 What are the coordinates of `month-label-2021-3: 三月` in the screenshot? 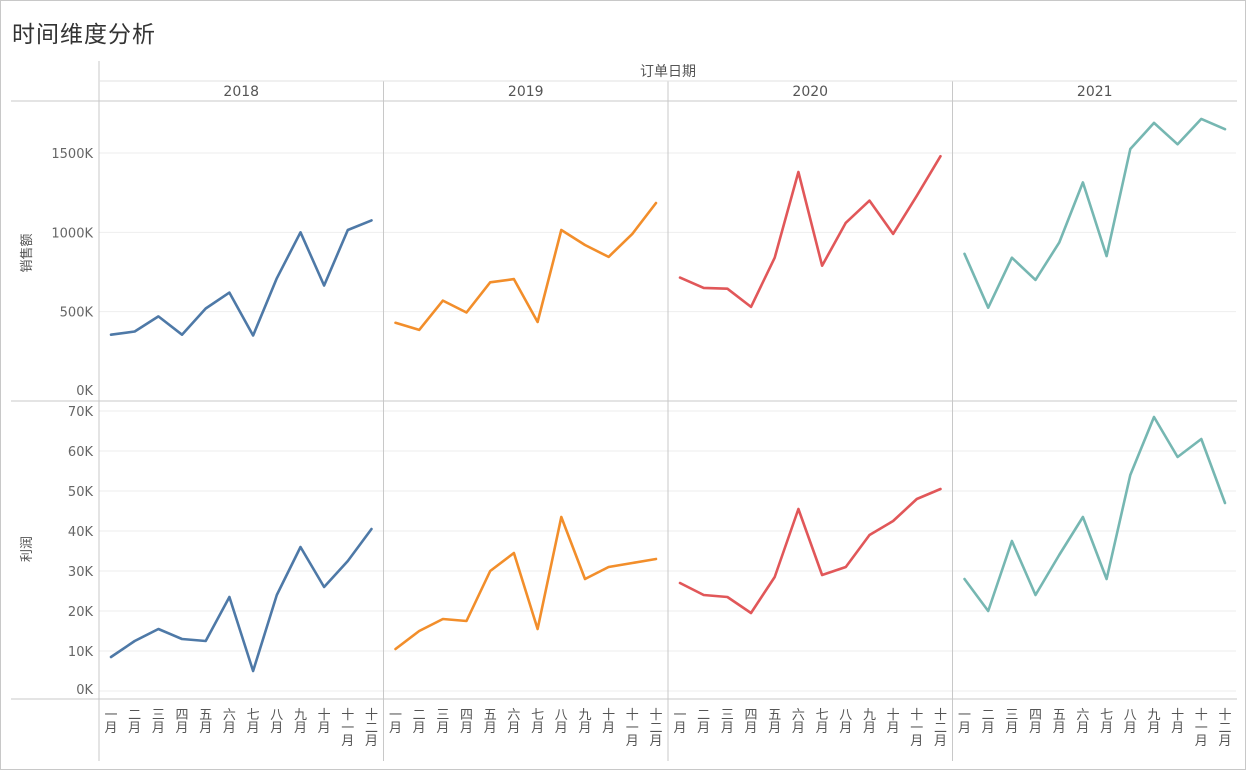 It's located at (1011, 722).